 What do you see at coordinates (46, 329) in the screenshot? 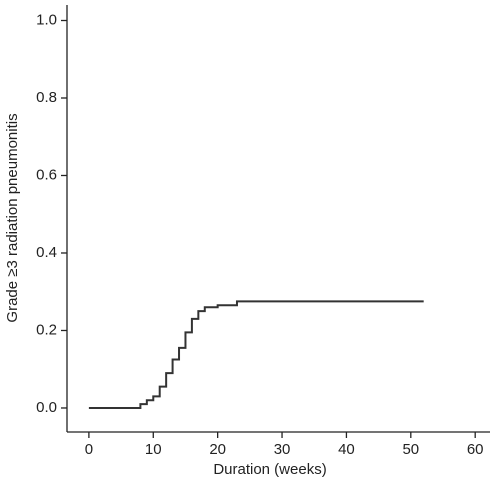
I see `y-tick-label: 0.2` at bounding box center [46, 329].